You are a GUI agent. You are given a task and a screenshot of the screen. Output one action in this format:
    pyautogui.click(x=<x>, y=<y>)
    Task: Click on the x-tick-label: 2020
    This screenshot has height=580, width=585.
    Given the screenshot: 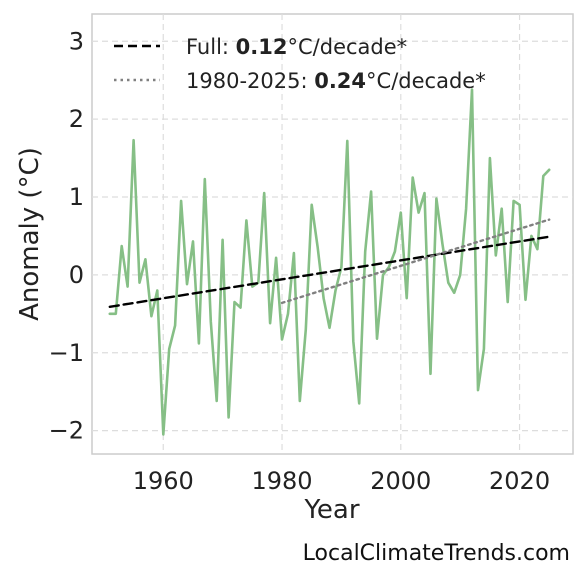 What is the action you would take?
    pyautogui.click(x=519, y=481)
    